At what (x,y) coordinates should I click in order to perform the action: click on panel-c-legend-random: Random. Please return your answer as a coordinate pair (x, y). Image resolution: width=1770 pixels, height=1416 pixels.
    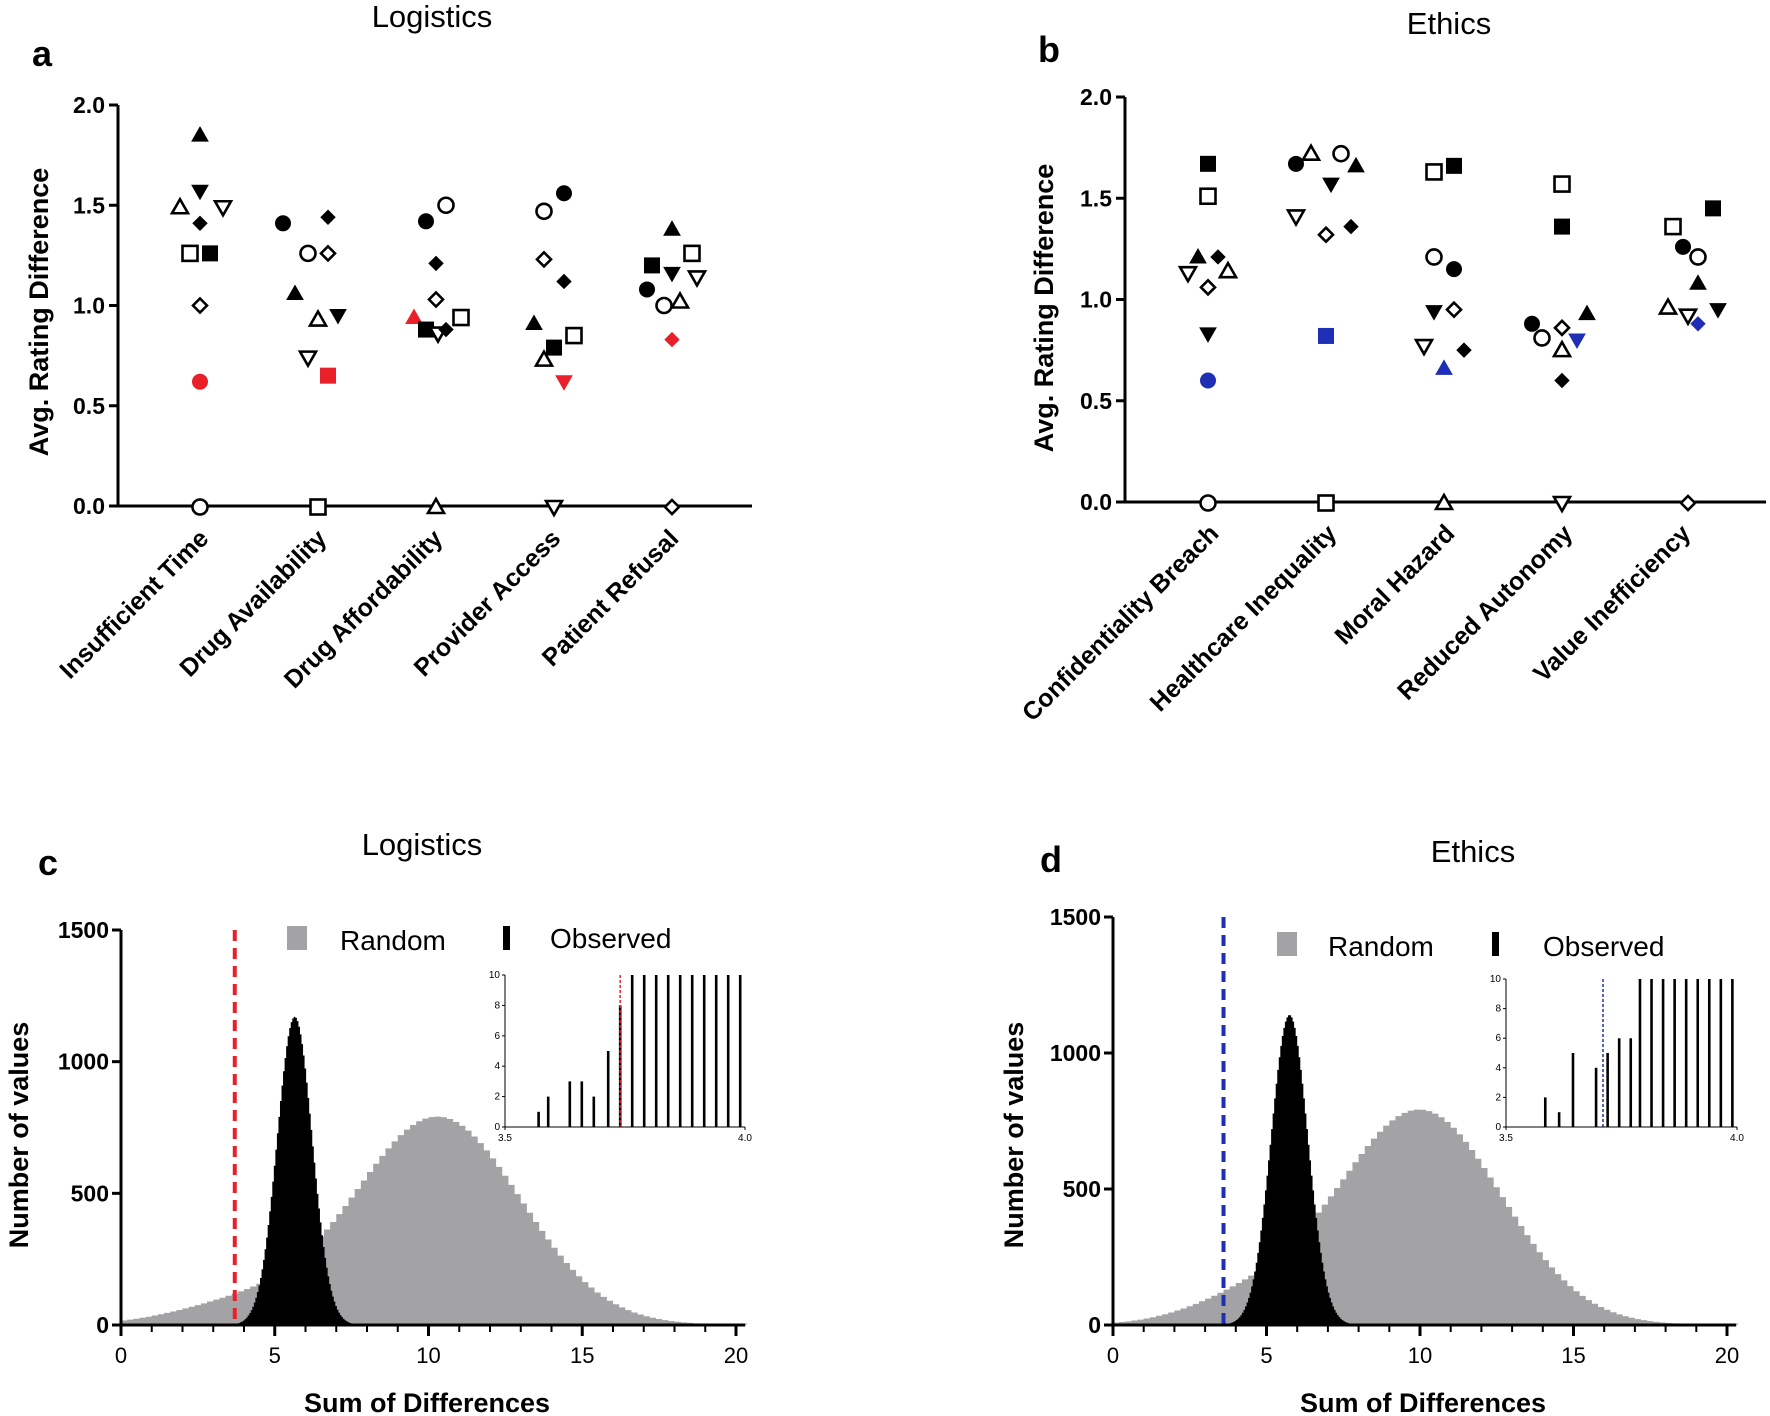
    Looking at the image, I should click on (393, 940).